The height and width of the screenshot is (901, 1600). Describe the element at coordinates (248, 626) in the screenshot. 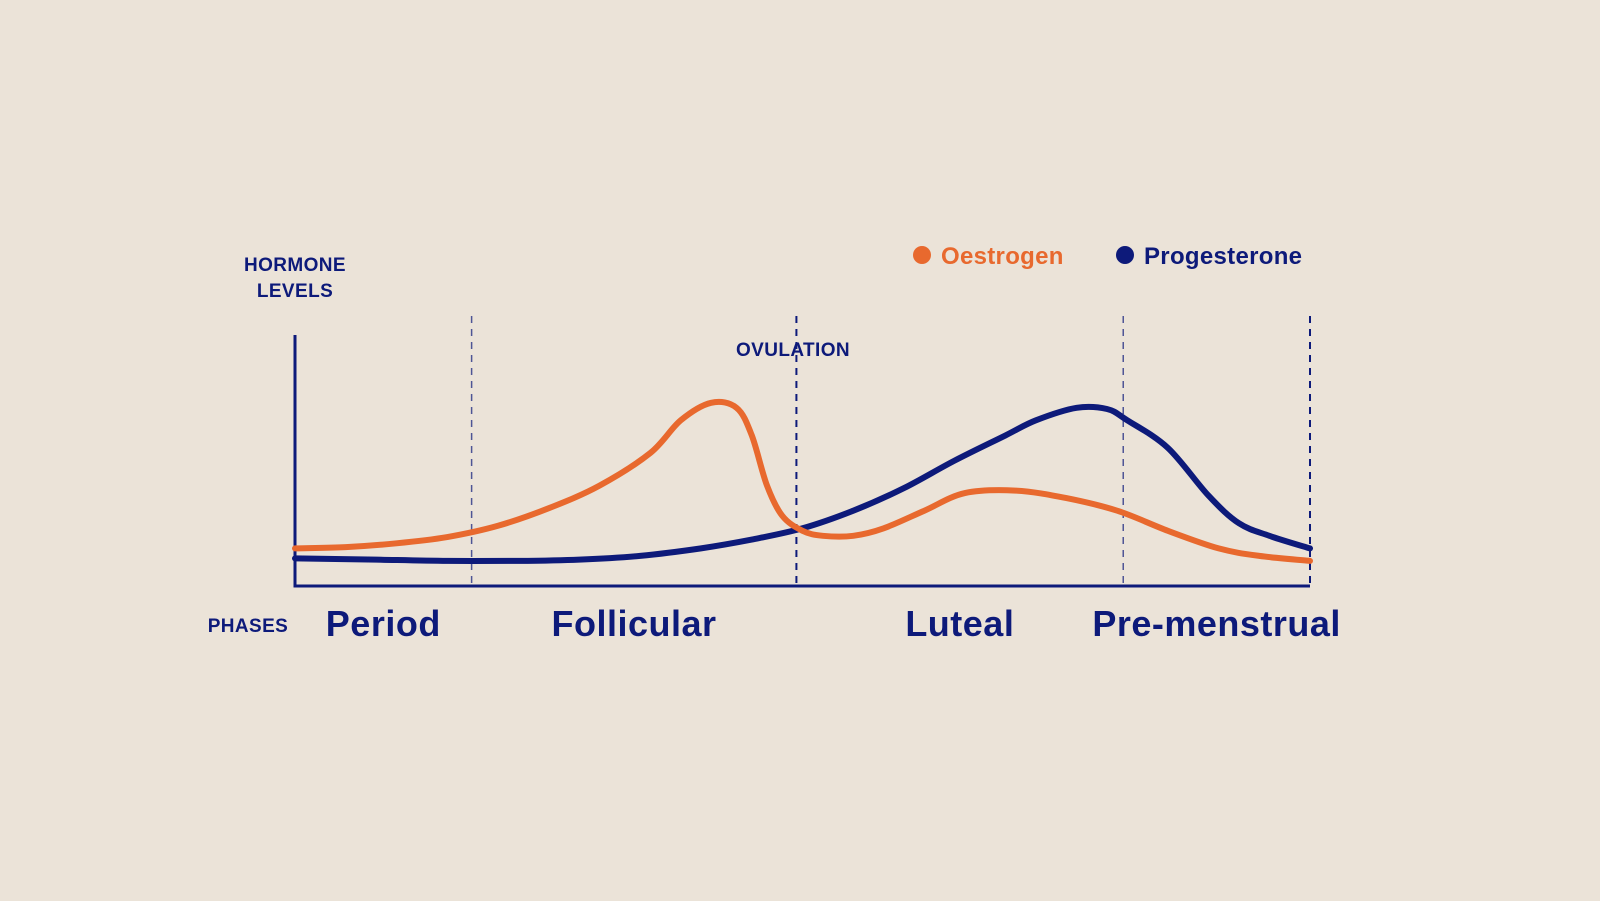

I see `x-axis-label: PHASES` at that location.